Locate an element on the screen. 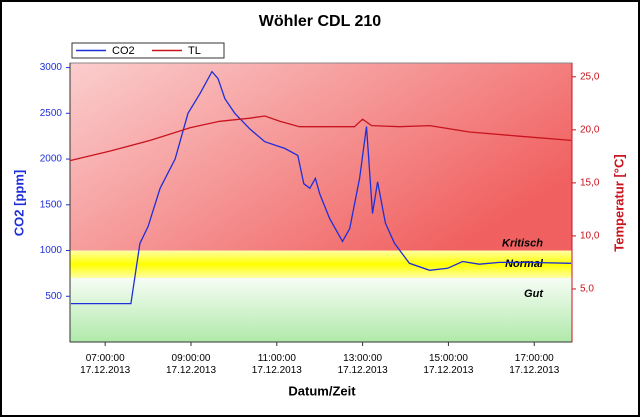  y-tick-label: 2500 is located at coordinates (51, 113).